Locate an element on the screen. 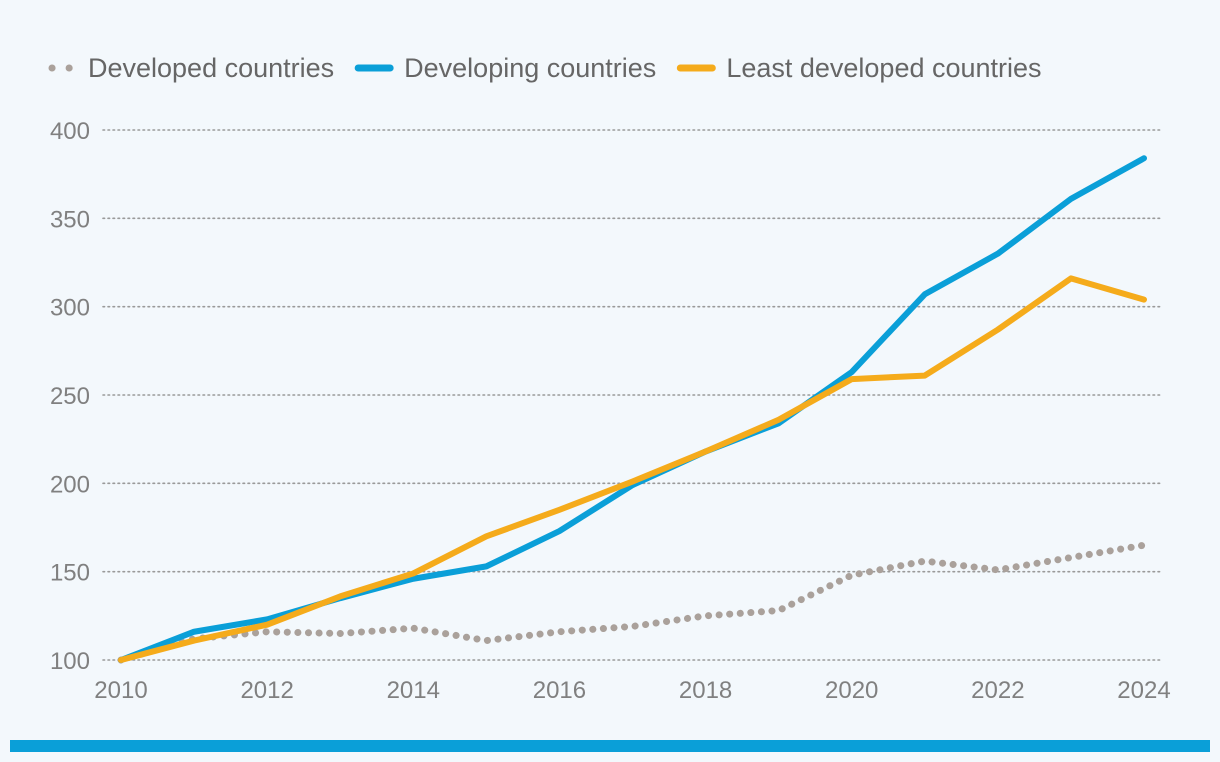 The width and height of the screenshot is (1220, 762). y-tick-label: 150 is located at coordinates (70, 573).